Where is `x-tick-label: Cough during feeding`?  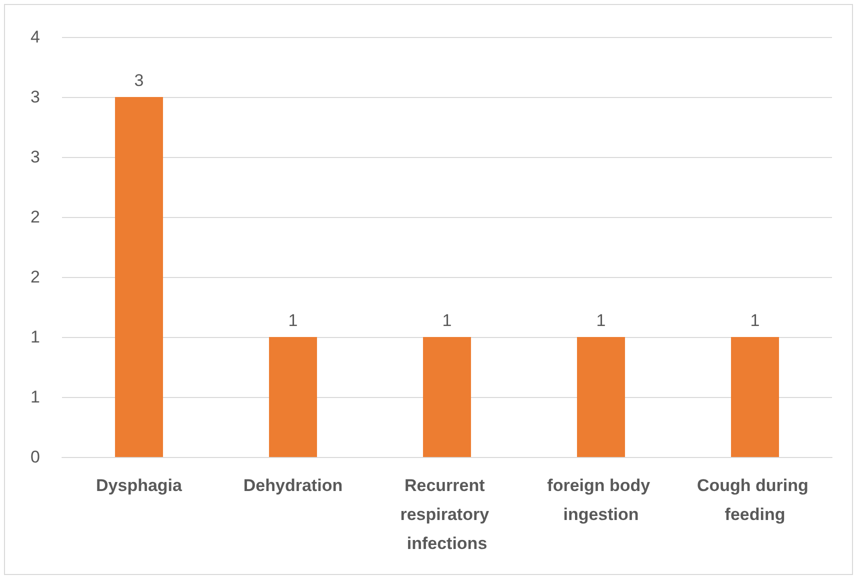 x-tick-label: Cough during feeding is located at coordinates (755, 500).